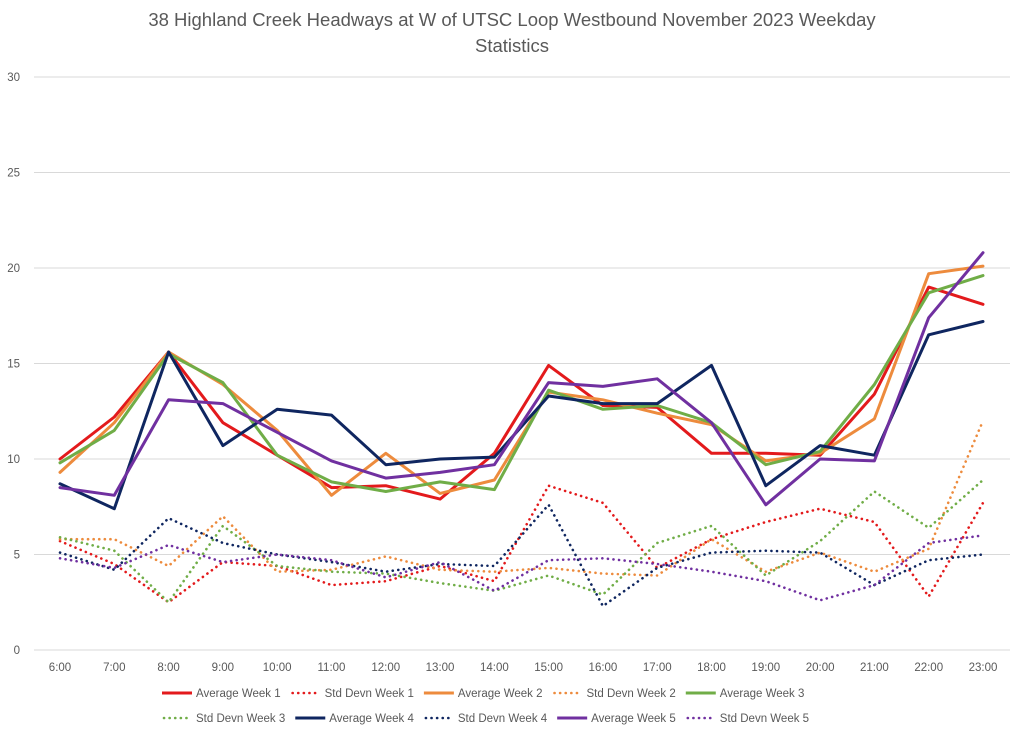 This screenshot has height=741, width=1024. Describe the element at coordinates (13, 269) in the screenshot. I see `y-tick-label: 20` at that location.